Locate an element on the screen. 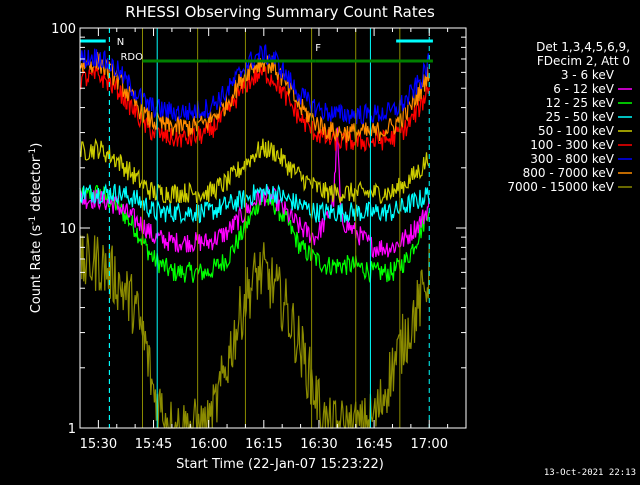 The image size is (640, 485). legend-label-8: 7000 - 15000 keV is located at coordinates (560, 187).